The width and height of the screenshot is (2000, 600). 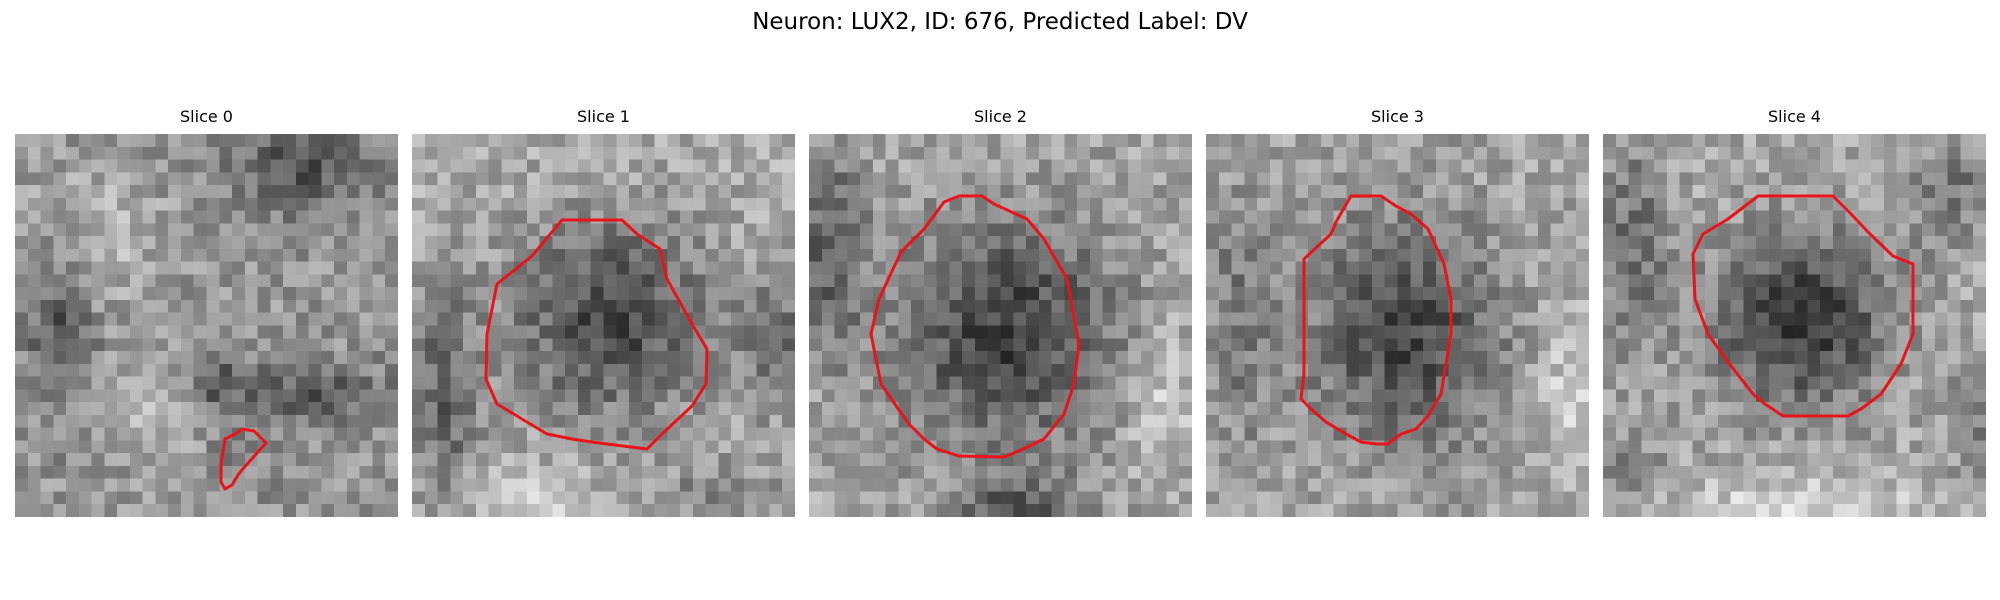 I want to click on slice-title-2: Slice 2, so click(x=1000, y=116).